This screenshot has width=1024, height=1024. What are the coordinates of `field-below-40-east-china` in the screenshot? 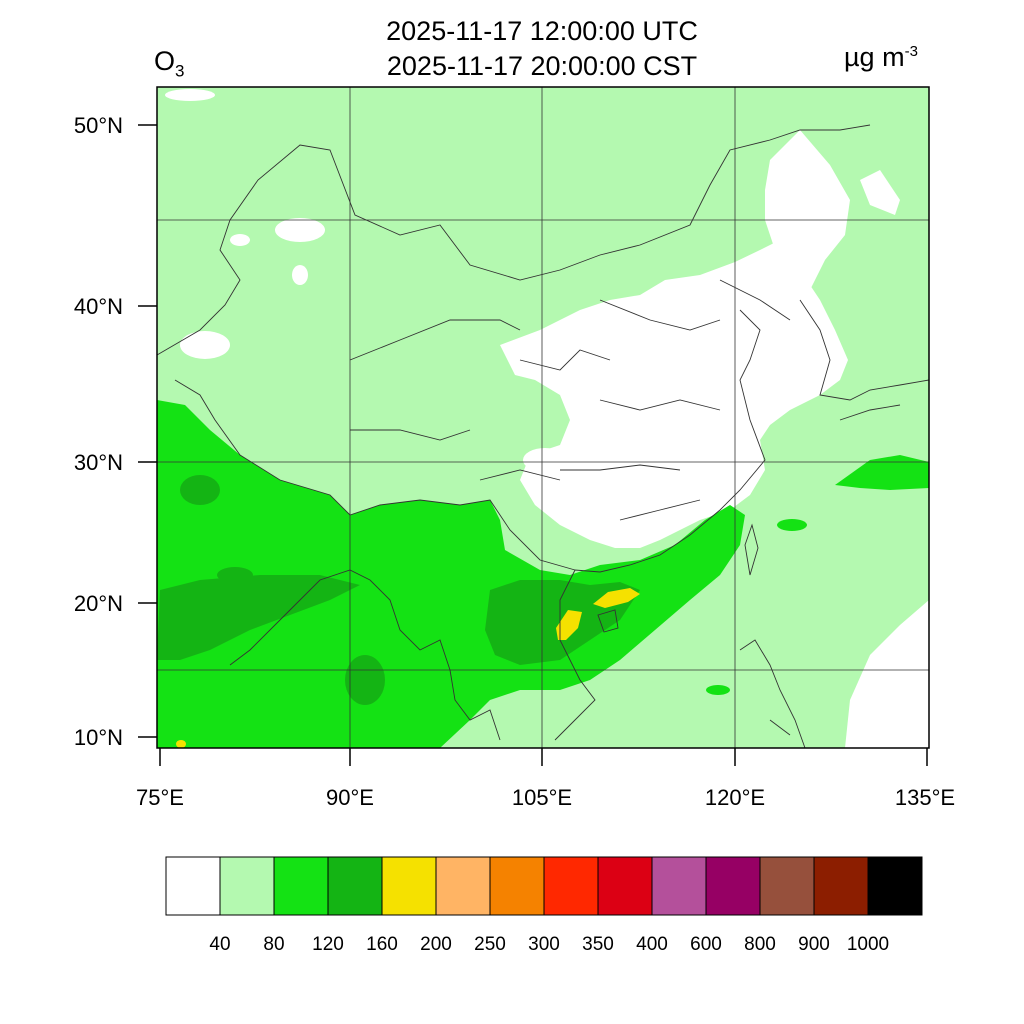 It's located at (674, 394).